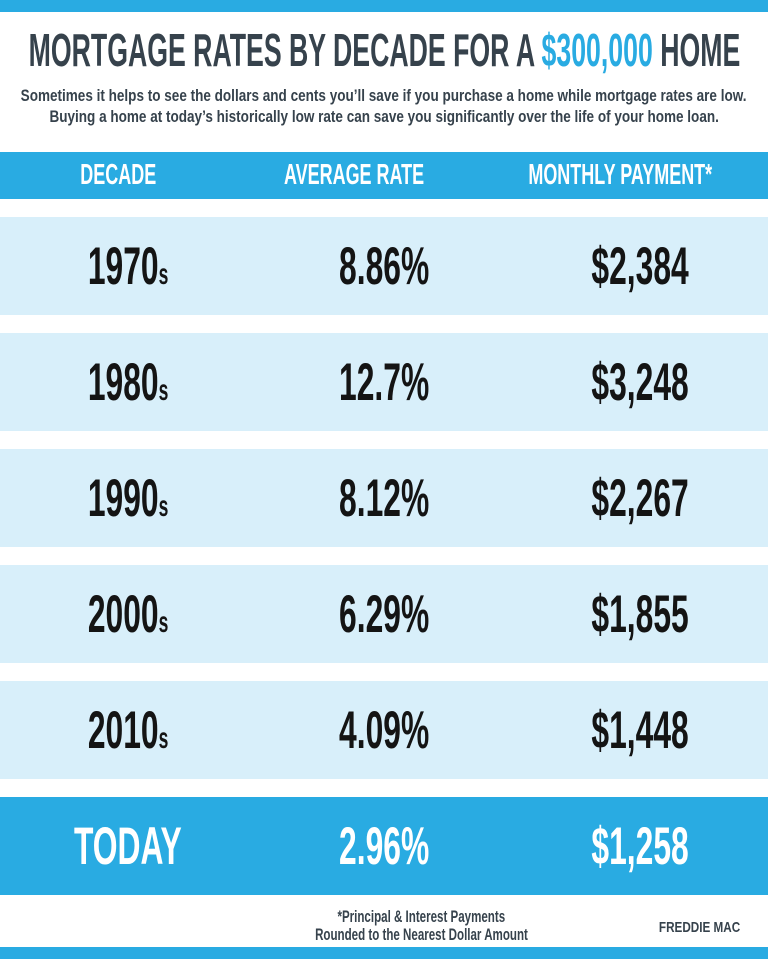  I want to click on cell-monthly-payment: $2,384, so click(640, 266).